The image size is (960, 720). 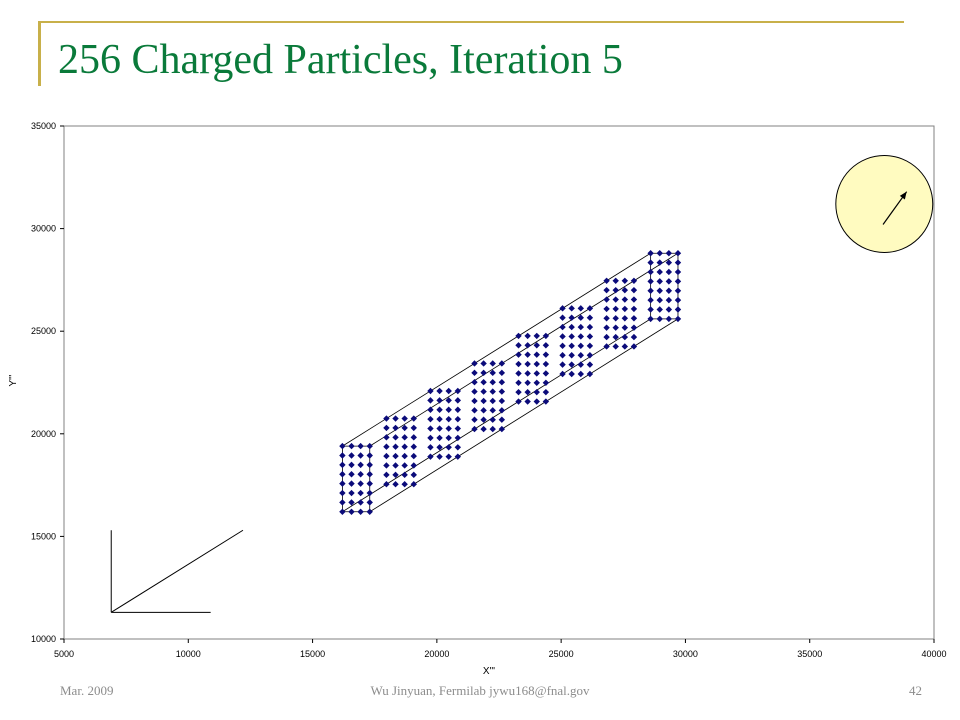 What do you see at coordinates (436, 654) in the screenshot?
I see `x-tick-label: 20000` at bounding box center [436, 654].